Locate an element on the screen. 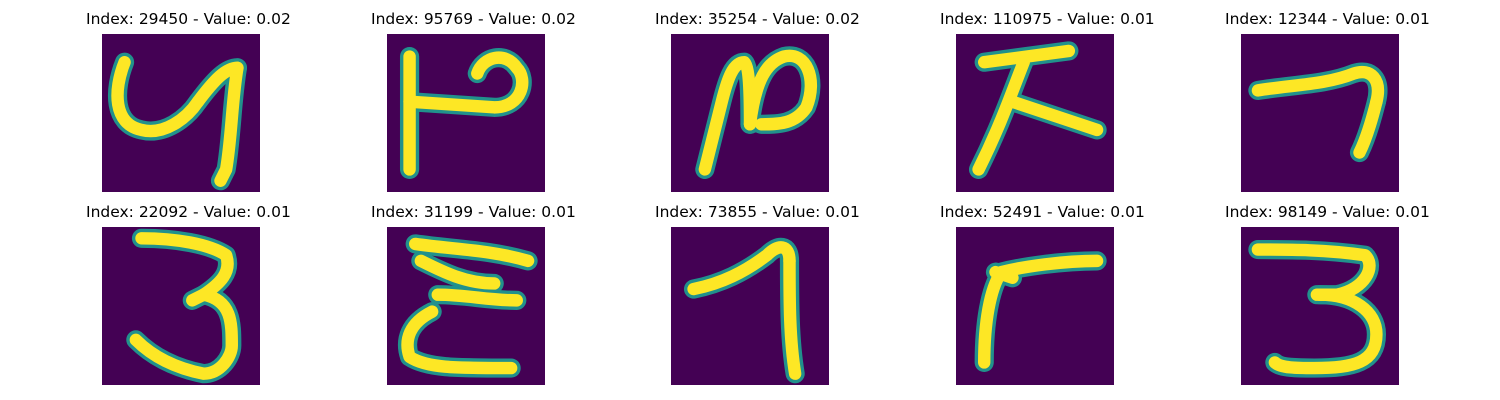  handwritten-4-icon is located at coordinates (181, 113).